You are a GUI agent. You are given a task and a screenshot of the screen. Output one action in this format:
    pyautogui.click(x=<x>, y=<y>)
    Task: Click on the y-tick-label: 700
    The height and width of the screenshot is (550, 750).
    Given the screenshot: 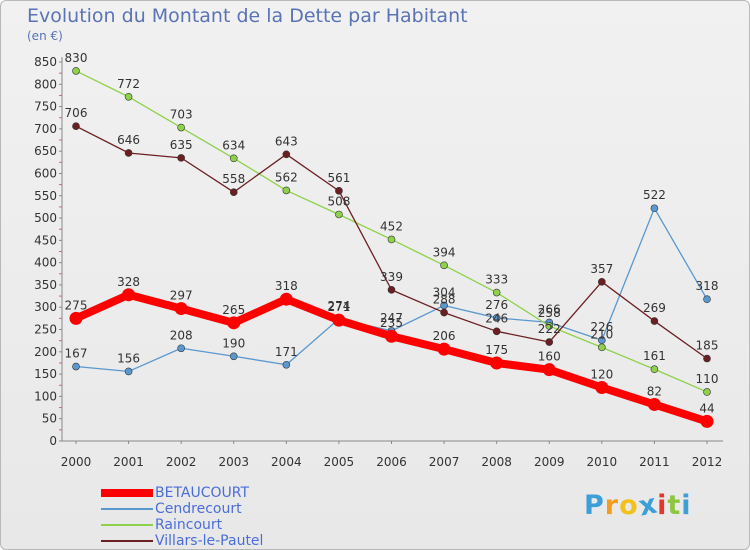 What is the action you would take?
    pyautogui.click(x=45, y=129)
    